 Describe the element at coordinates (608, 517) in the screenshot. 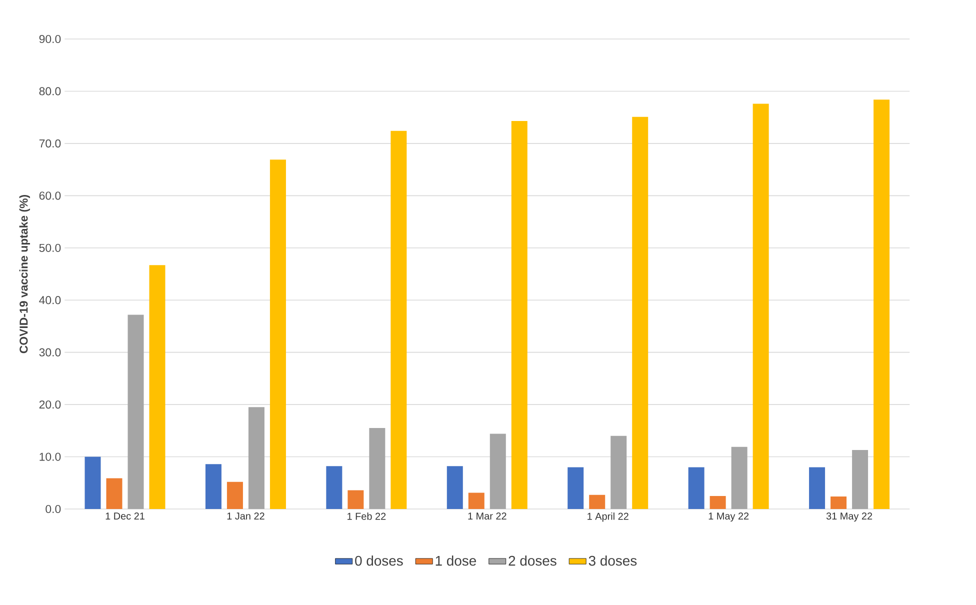

I see `x-tick-label: 1 April 22` at that location.